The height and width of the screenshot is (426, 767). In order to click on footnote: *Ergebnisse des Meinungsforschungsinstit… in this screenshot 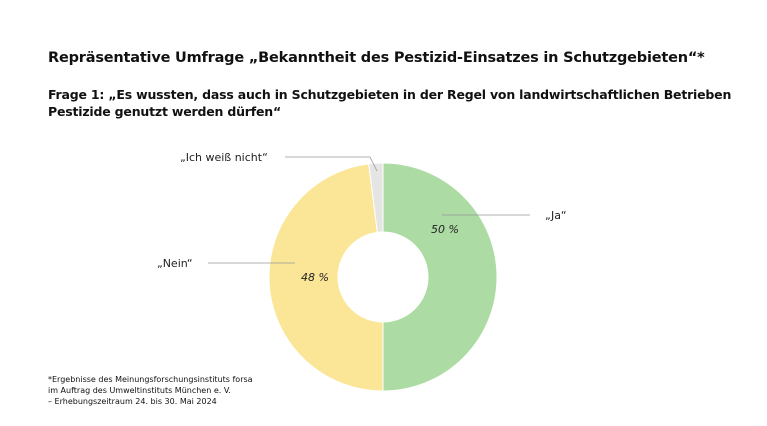, I will do `click(150, 390)`.